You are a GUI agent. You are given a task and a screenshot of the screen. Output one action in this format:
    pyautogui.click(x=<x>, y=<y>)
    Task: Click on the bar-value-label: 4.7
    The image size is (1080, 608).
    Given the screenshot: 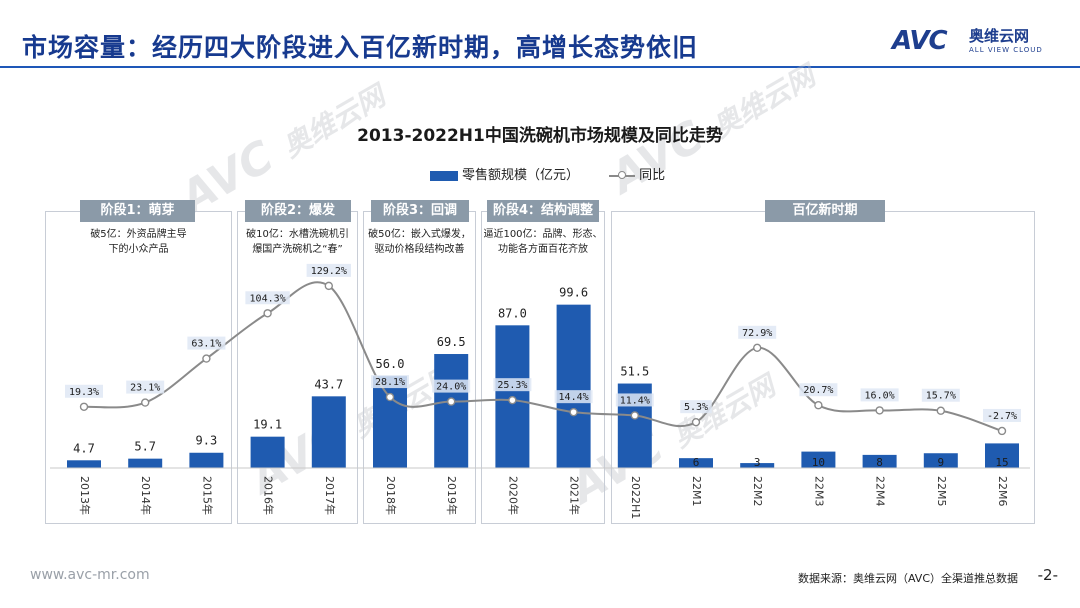 What is the action you would take?
    pyautogui.click(x=84, y=448)
    